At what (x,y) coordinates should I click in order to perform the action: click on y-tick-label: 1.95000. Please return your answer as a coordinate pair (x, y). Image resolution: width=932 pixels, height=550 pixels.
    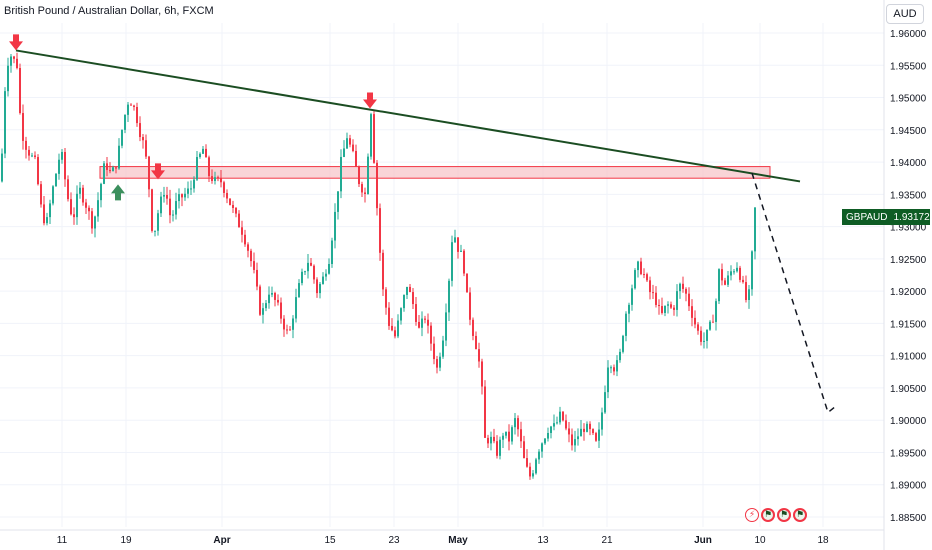
    Looking at the image, I should click on (908, 99).